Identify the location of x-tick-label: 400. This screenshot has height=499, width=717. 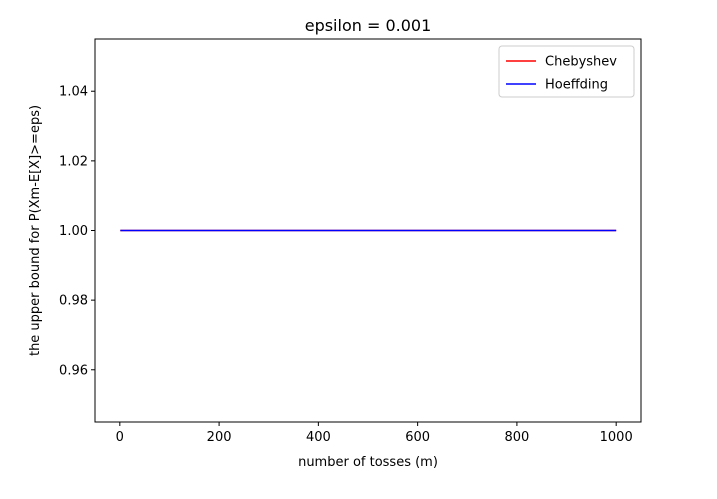
(318, 437).